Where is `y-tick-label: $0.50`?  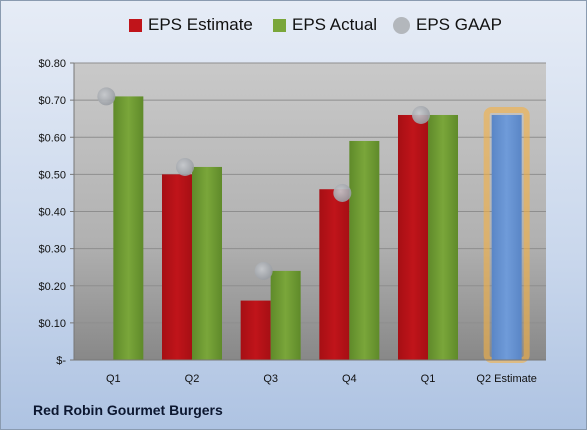
y-tick-label: $0.50 is located at coordinates (52, 175).